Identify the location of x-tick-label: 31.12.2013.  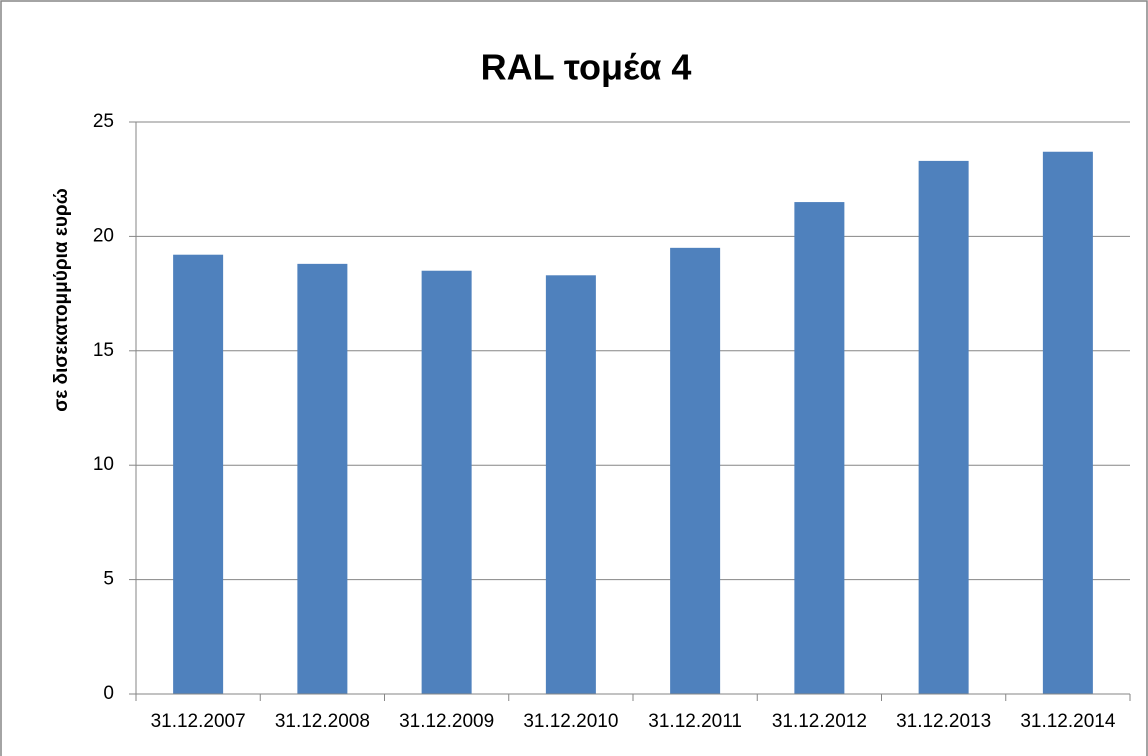
(943, 721).